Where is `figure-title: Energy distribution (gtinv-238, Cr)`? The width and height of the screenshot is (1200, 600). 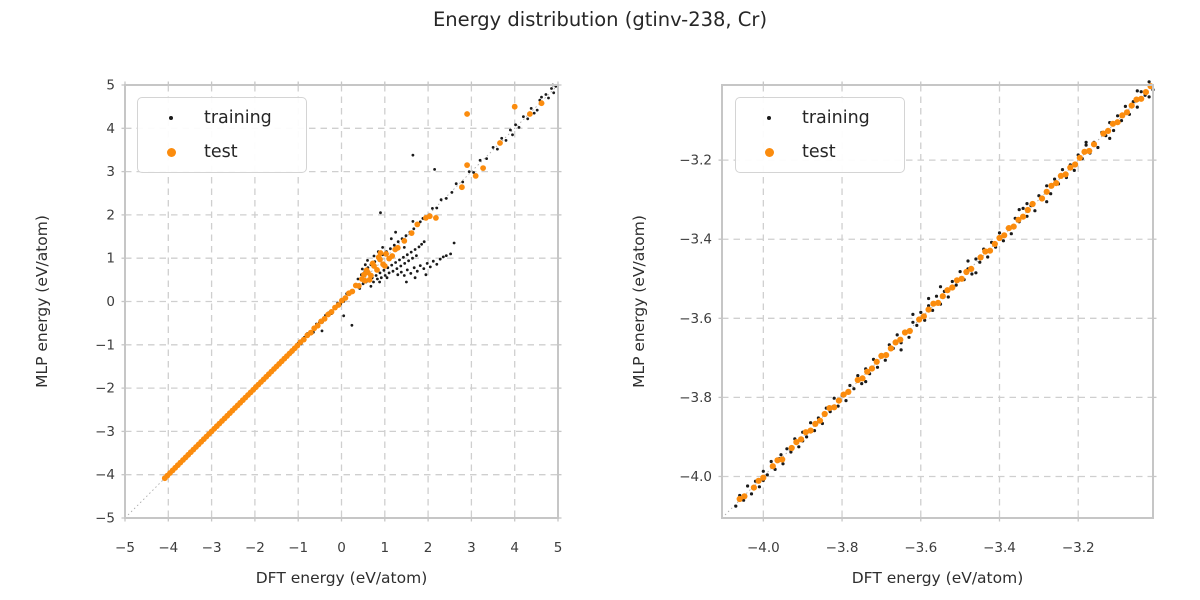
figure-title: Energy distribution (gtinv-238, Cr) is located at coordinates (600, 19).